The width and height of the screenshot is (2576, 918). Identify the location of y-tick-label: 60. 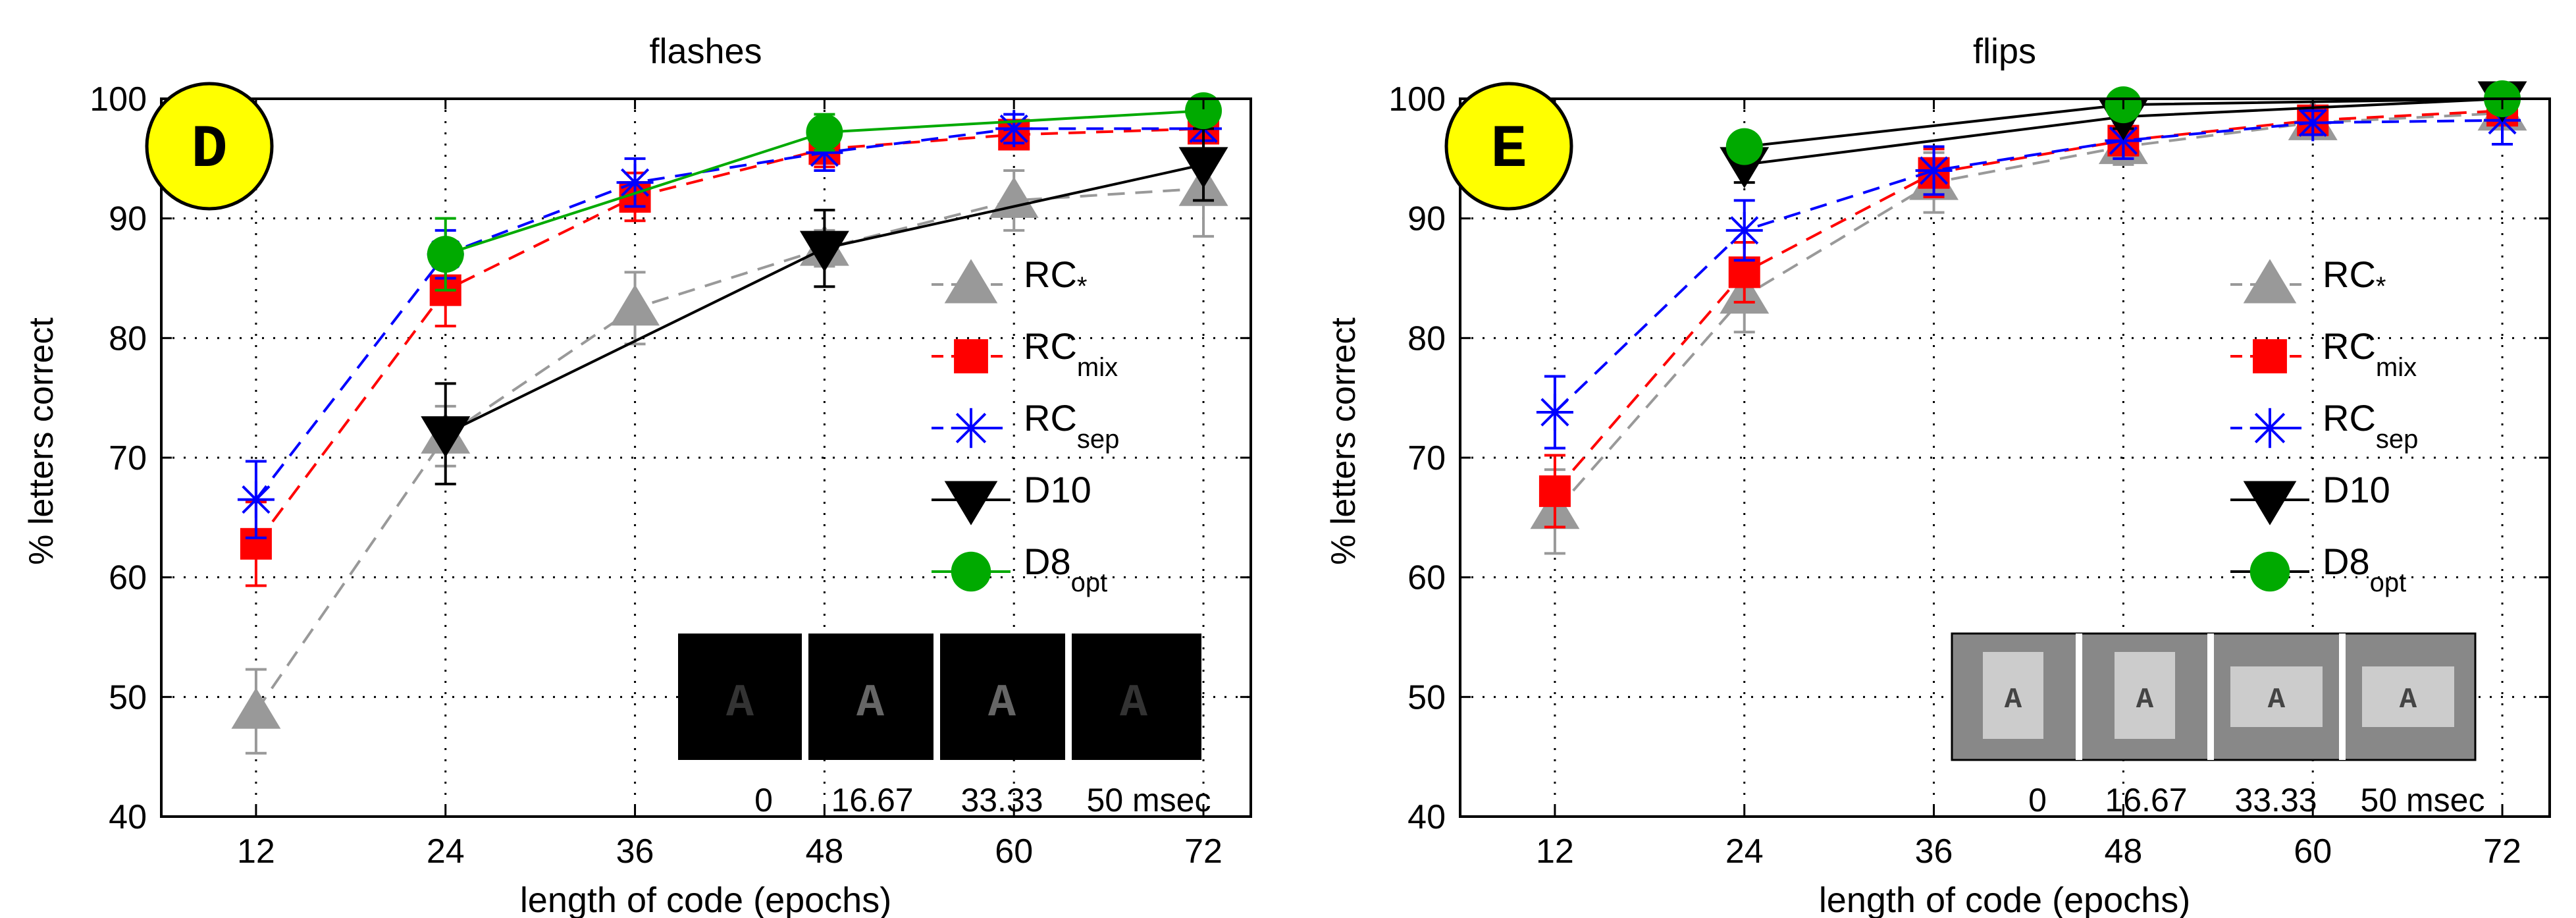
(1427, 578).